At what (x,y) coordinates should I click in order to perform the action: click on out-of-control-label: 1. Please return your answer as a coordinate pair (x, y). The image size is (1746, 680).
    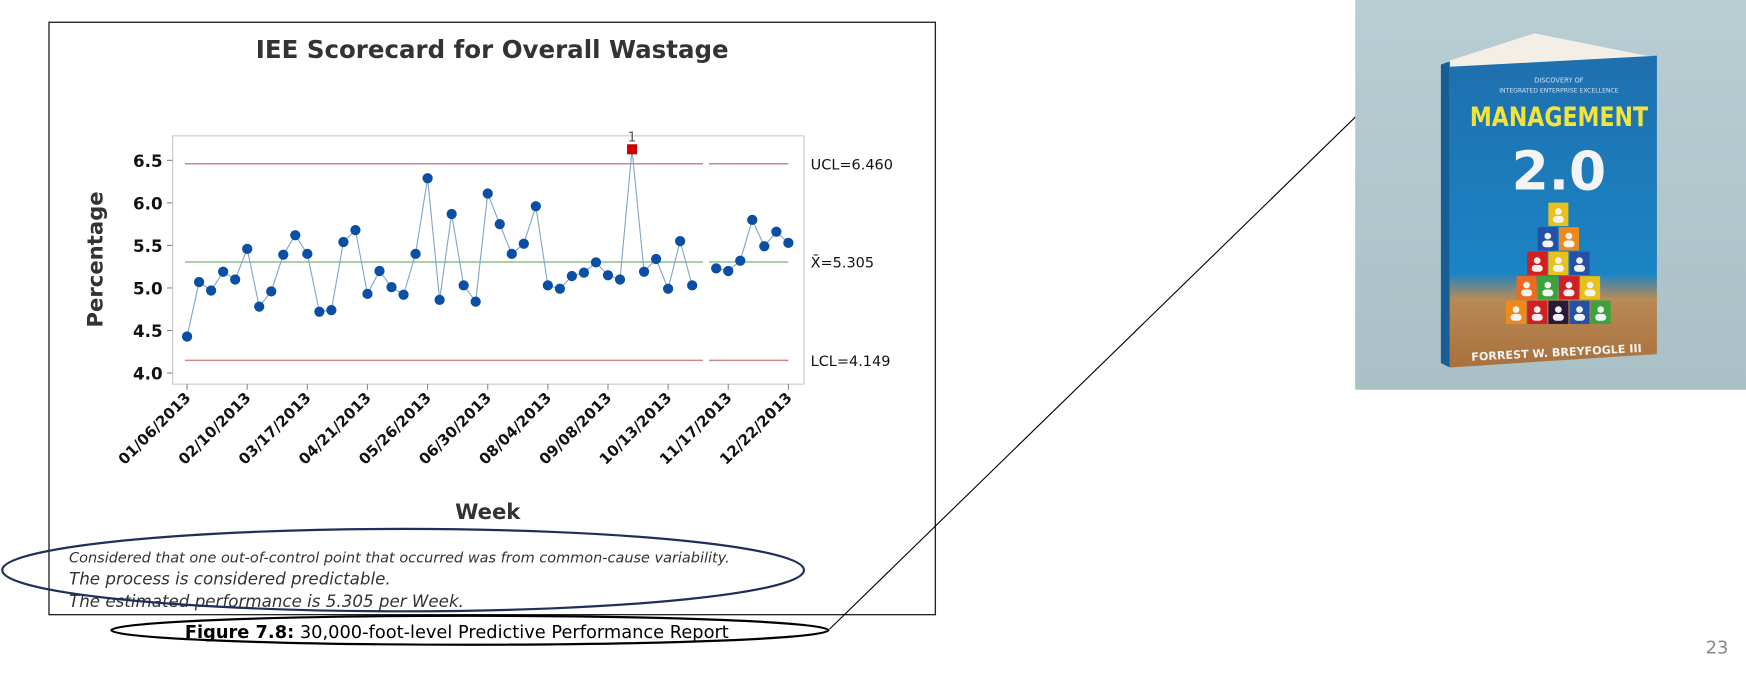
    Looking at the image, I should click on (632, 137).